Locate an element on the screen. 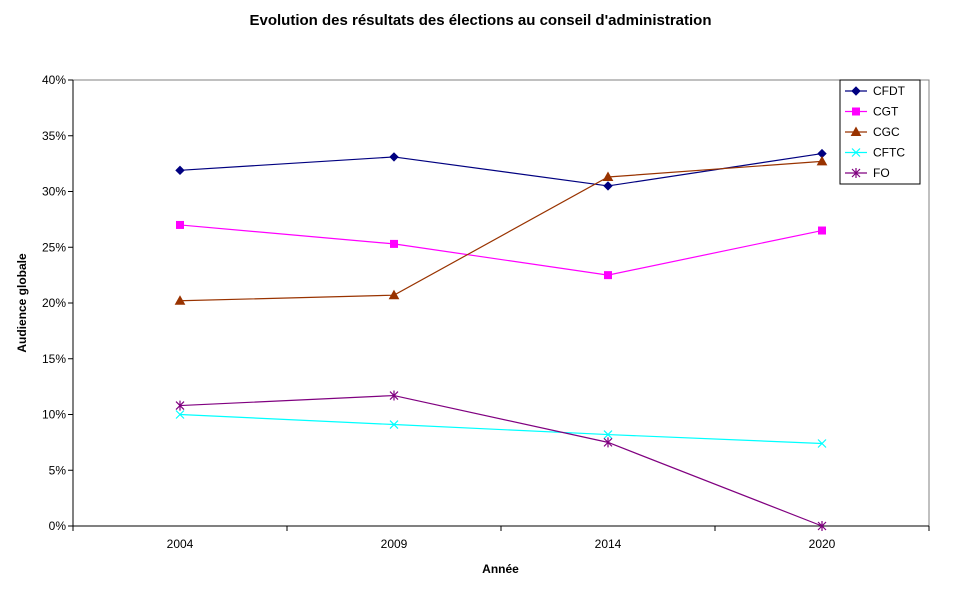  y-axis-label: Audience globale is located at coordinates (22, 303).